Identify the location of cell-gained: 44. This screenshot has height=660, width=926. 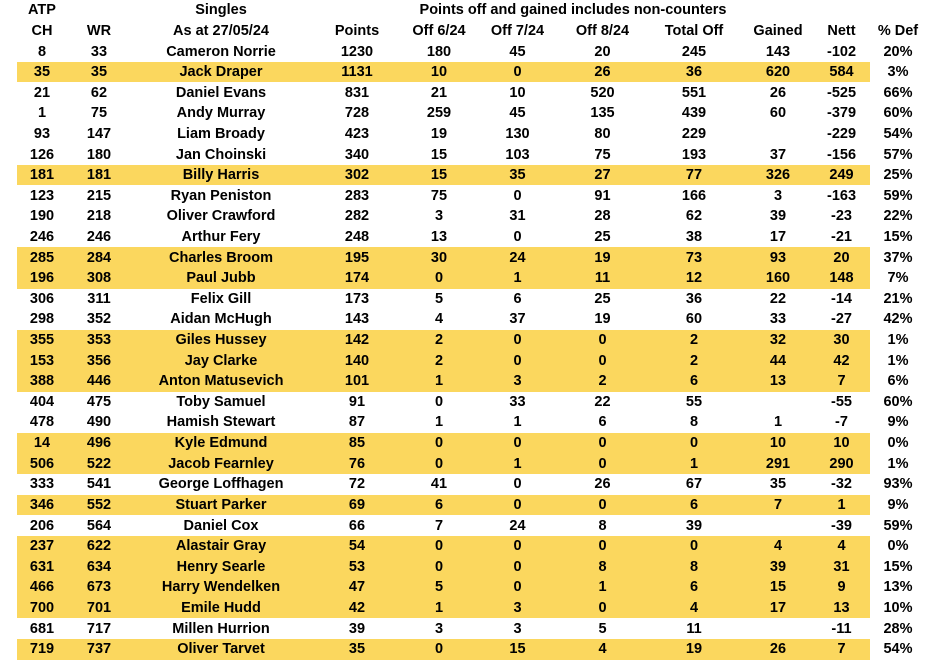
(778, 360).